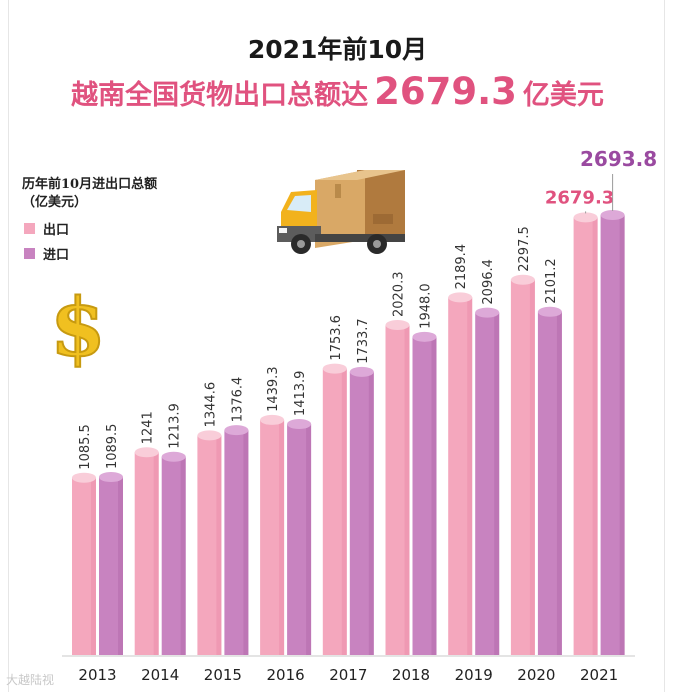 The height and width of the screenshot is (692, 675). Describe the element at coordinates (536, 675) in the screenshot. I see `x-tick-label: 2020` at that location.